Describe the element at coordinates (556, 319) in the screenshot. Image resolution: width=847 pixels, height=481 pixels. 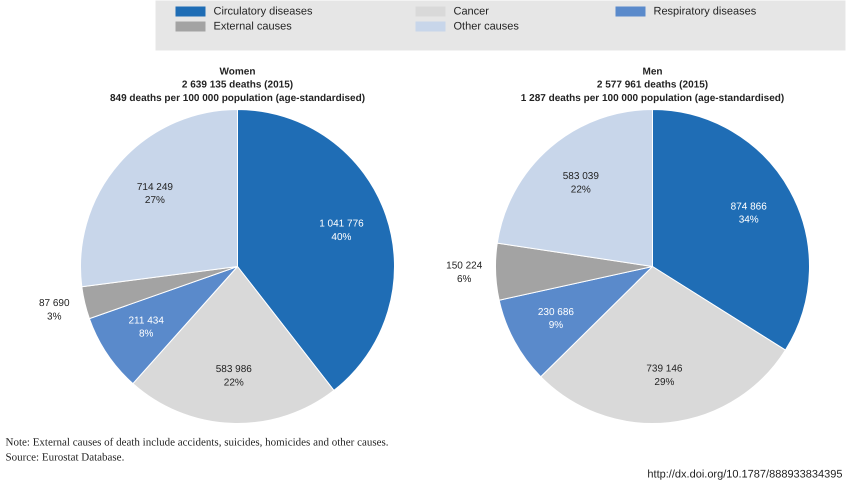
I see `data-label: 230 686 9%` at that location.